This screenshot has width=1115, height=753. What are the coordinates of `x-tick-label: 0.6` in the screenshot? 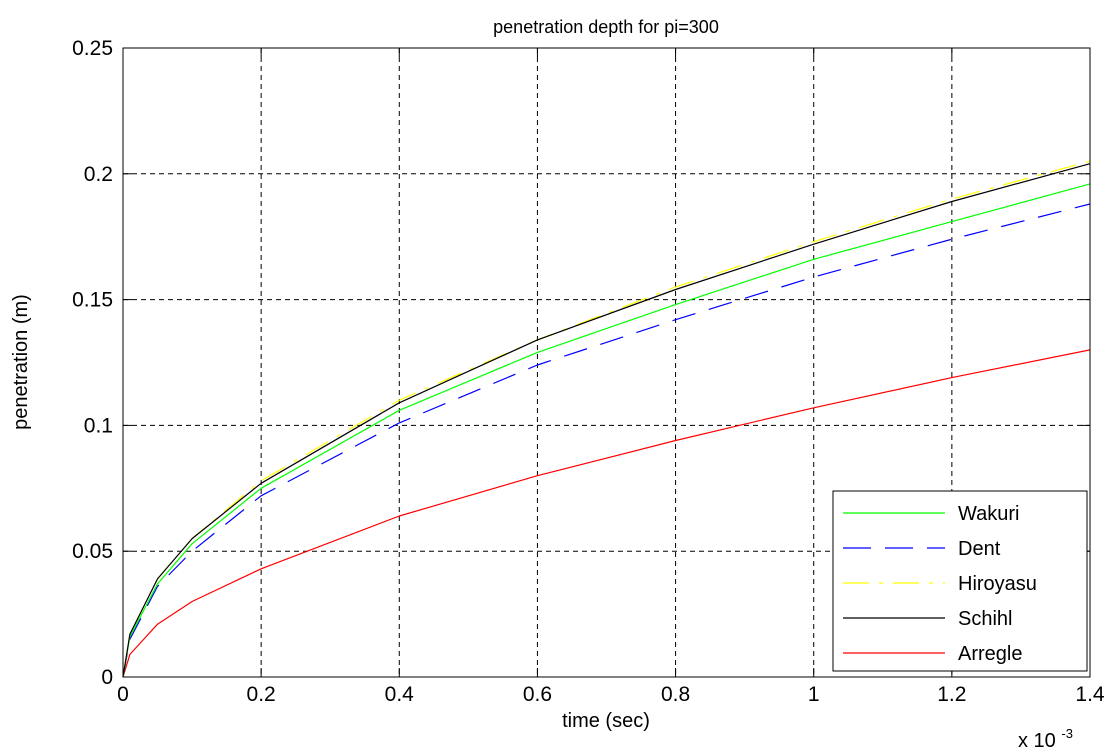 It's located at (537, 694).